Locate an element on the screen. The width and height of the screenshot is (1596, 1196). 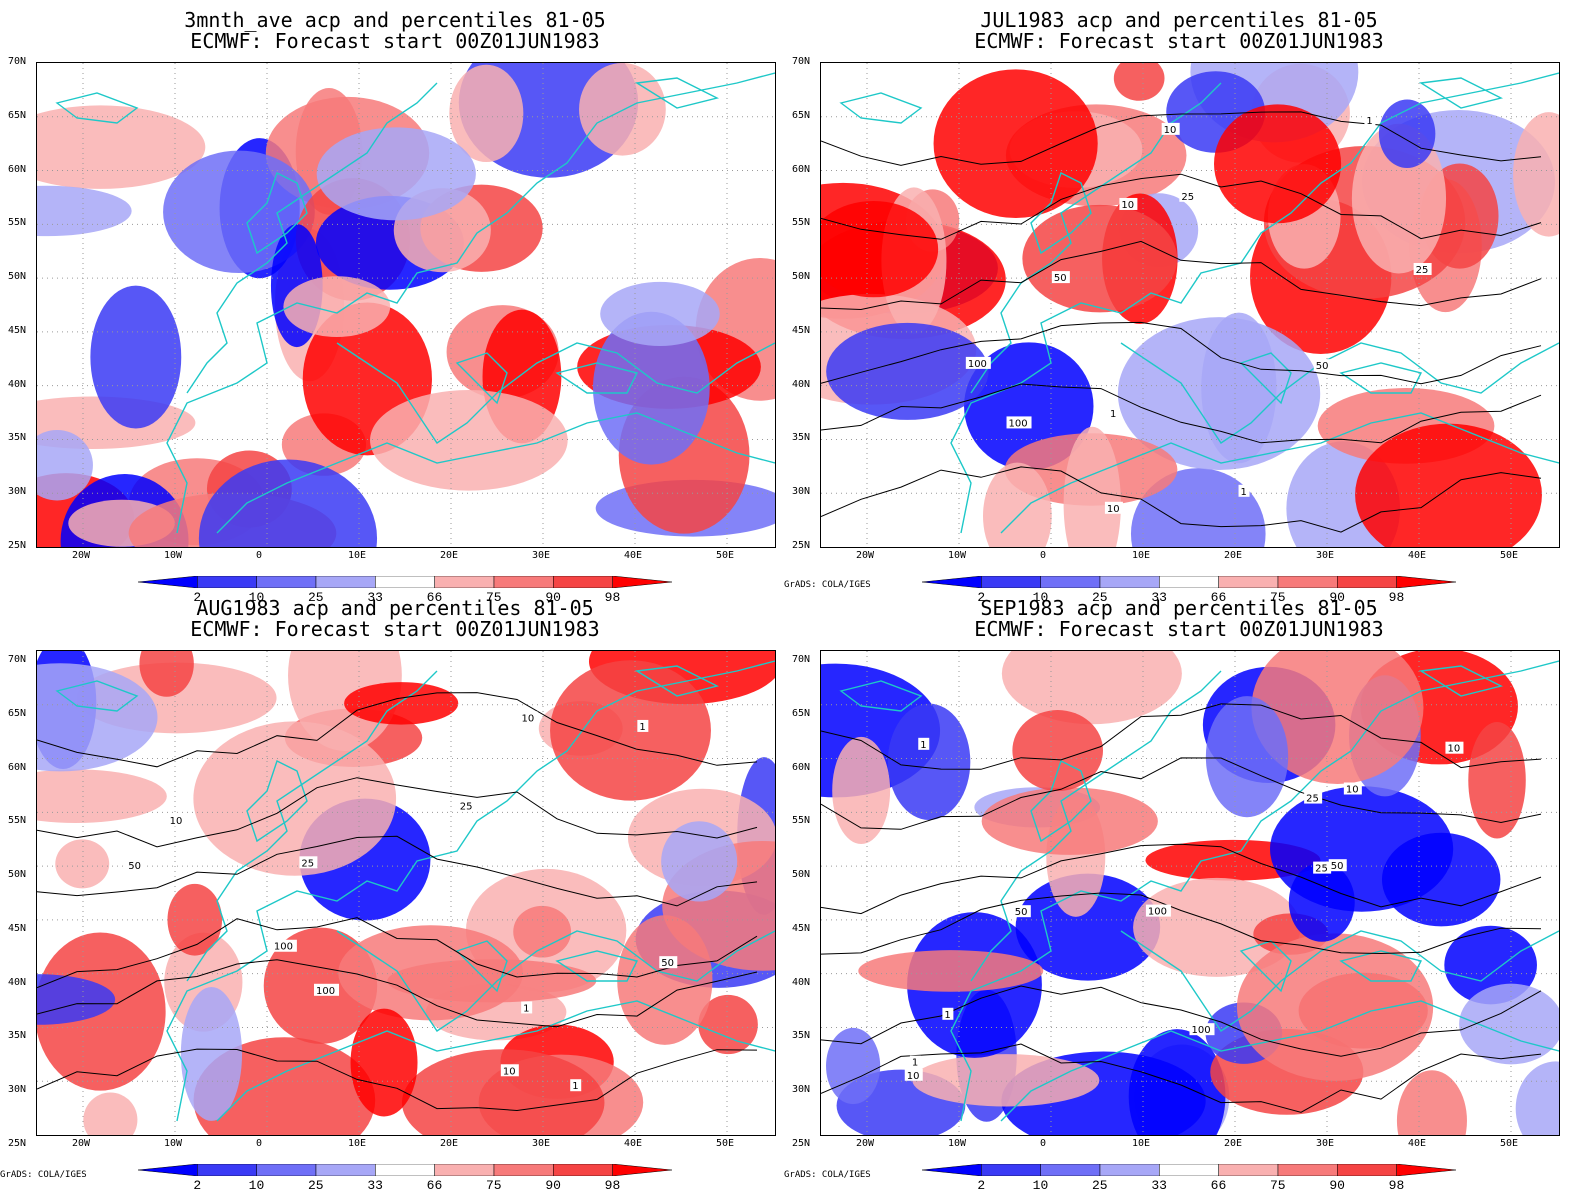
latitude-label: 35N is located at coordinates (17, 438).